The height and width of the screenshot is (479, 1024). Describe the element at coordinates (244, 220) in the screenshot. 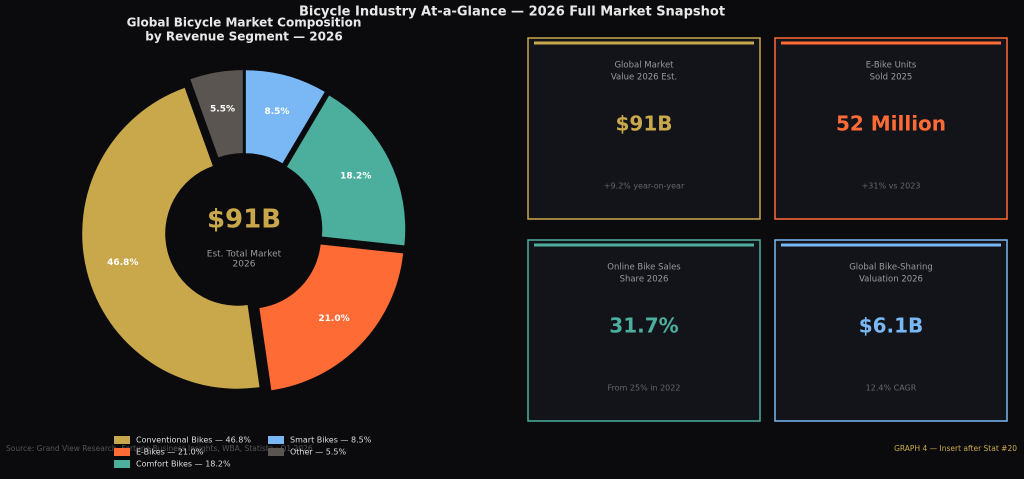

I see `center-value: $91B` at that location.